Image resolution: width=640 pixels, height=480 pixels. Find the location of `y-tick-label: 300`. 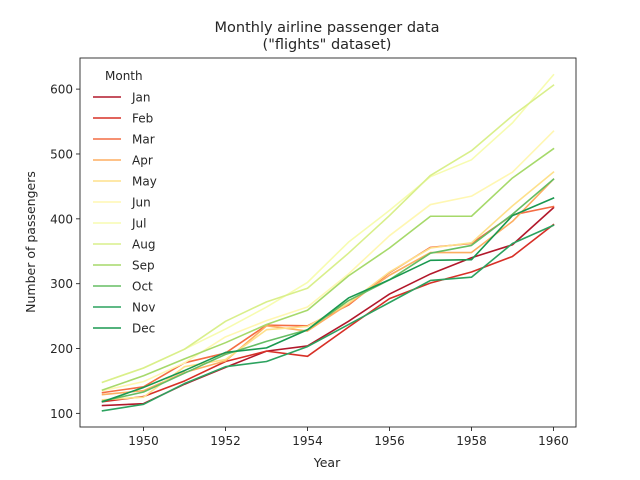

y-tick-label: 300 is located at coordinates (61, 284).